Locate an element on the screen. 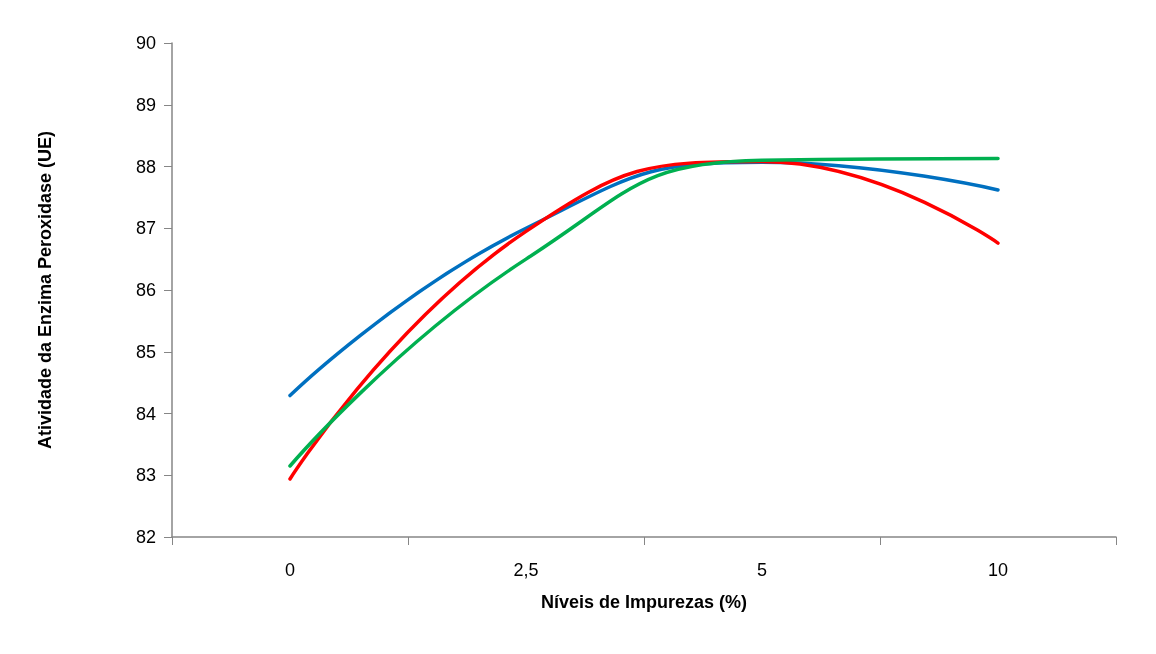 The width and height of the screenshot is (1156, 654). y-tick-label: 83 is located at coordinates (145, 475).